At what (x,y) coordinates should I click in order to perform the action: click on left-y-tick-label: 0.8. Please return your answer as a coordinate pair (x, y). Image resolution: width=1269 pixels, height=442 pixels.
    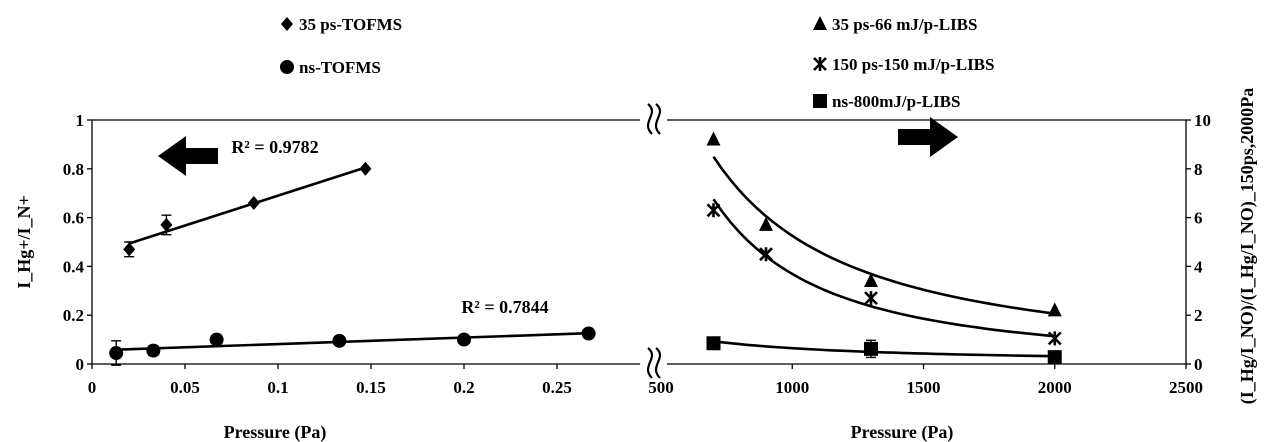
    Looking at the image, I should click on (73, 169).